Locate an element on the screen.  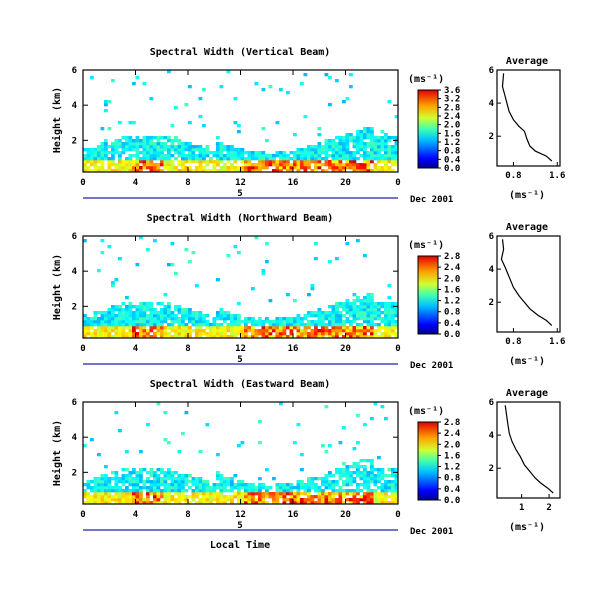
colorbar-tick-label: 2.8 is located at coordinates (452, 423).